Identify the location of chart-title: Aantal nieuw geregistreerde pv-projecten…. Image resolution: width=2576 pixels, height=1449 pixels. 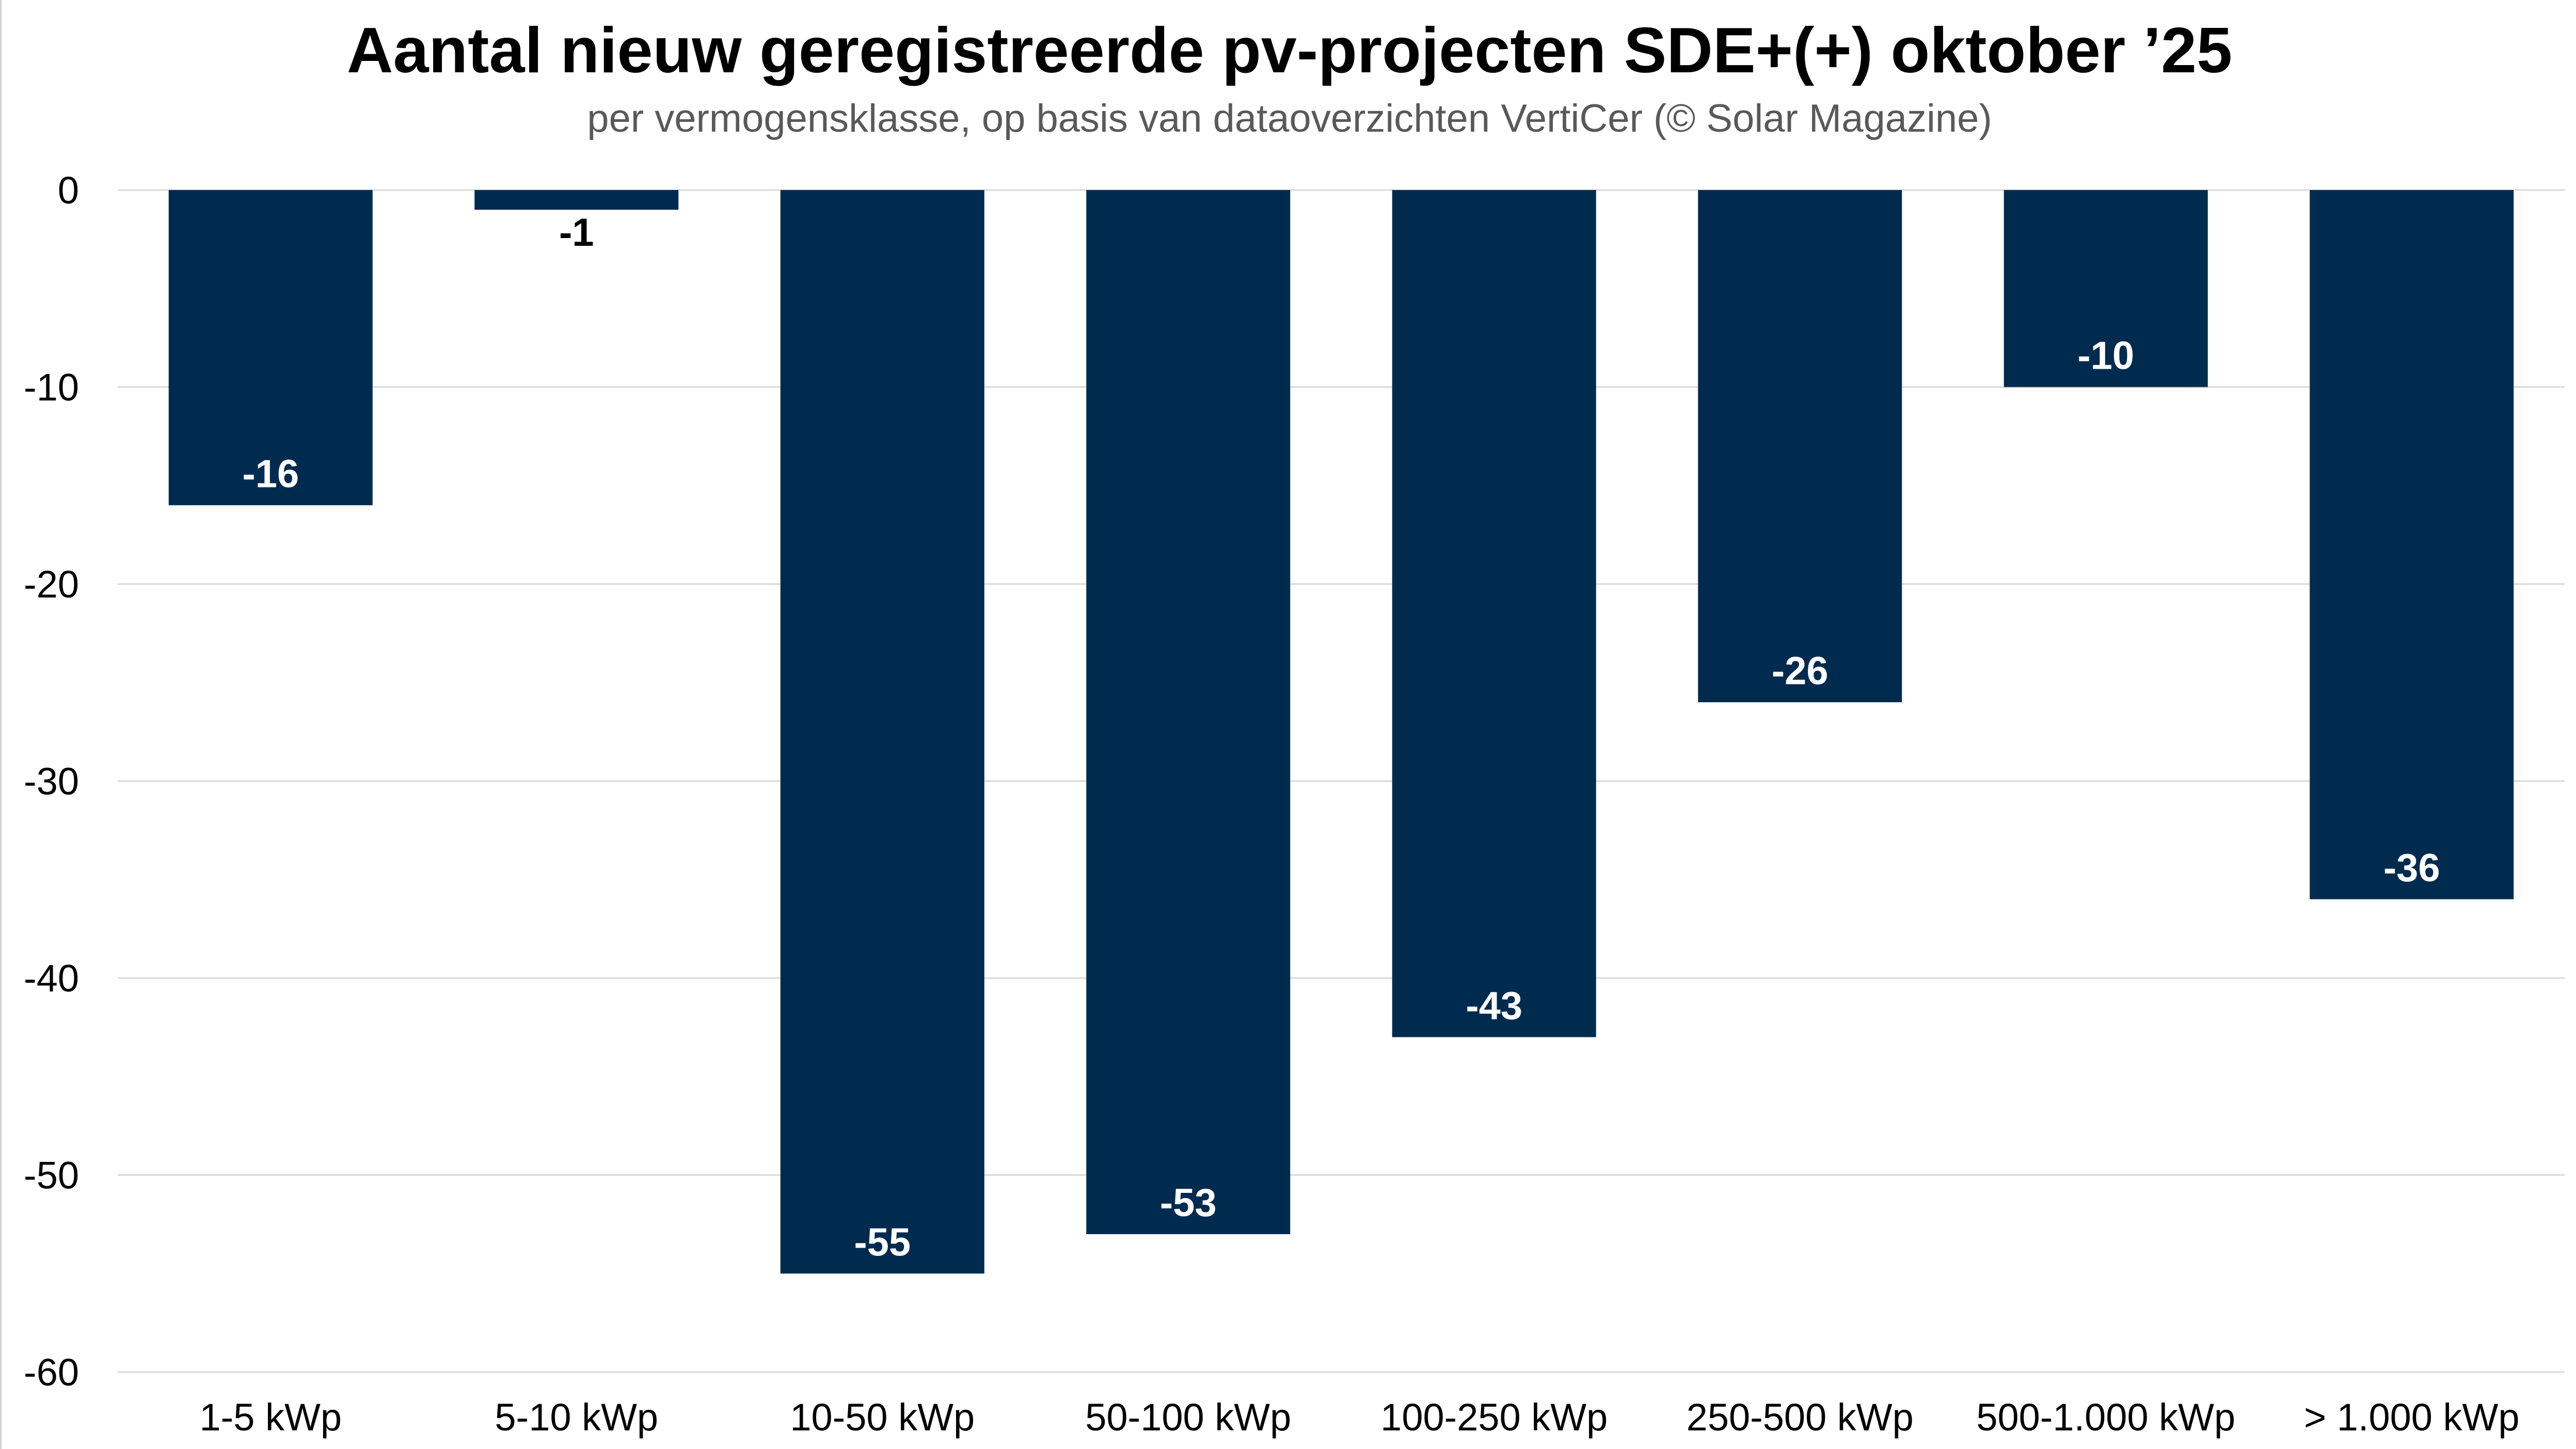
(1289, 51).